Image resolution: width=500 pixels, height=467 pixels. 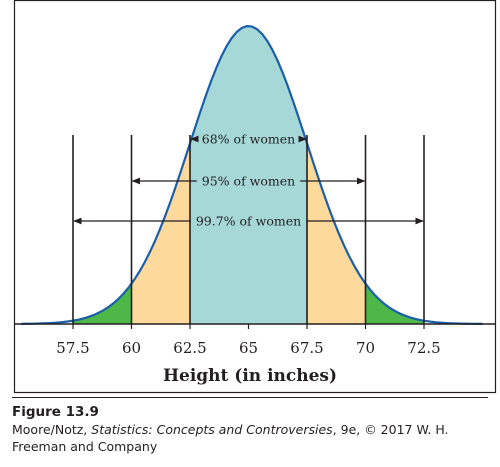 I want to click on credit-prefix: Moore/Notz,, so click(x=52, y=429).